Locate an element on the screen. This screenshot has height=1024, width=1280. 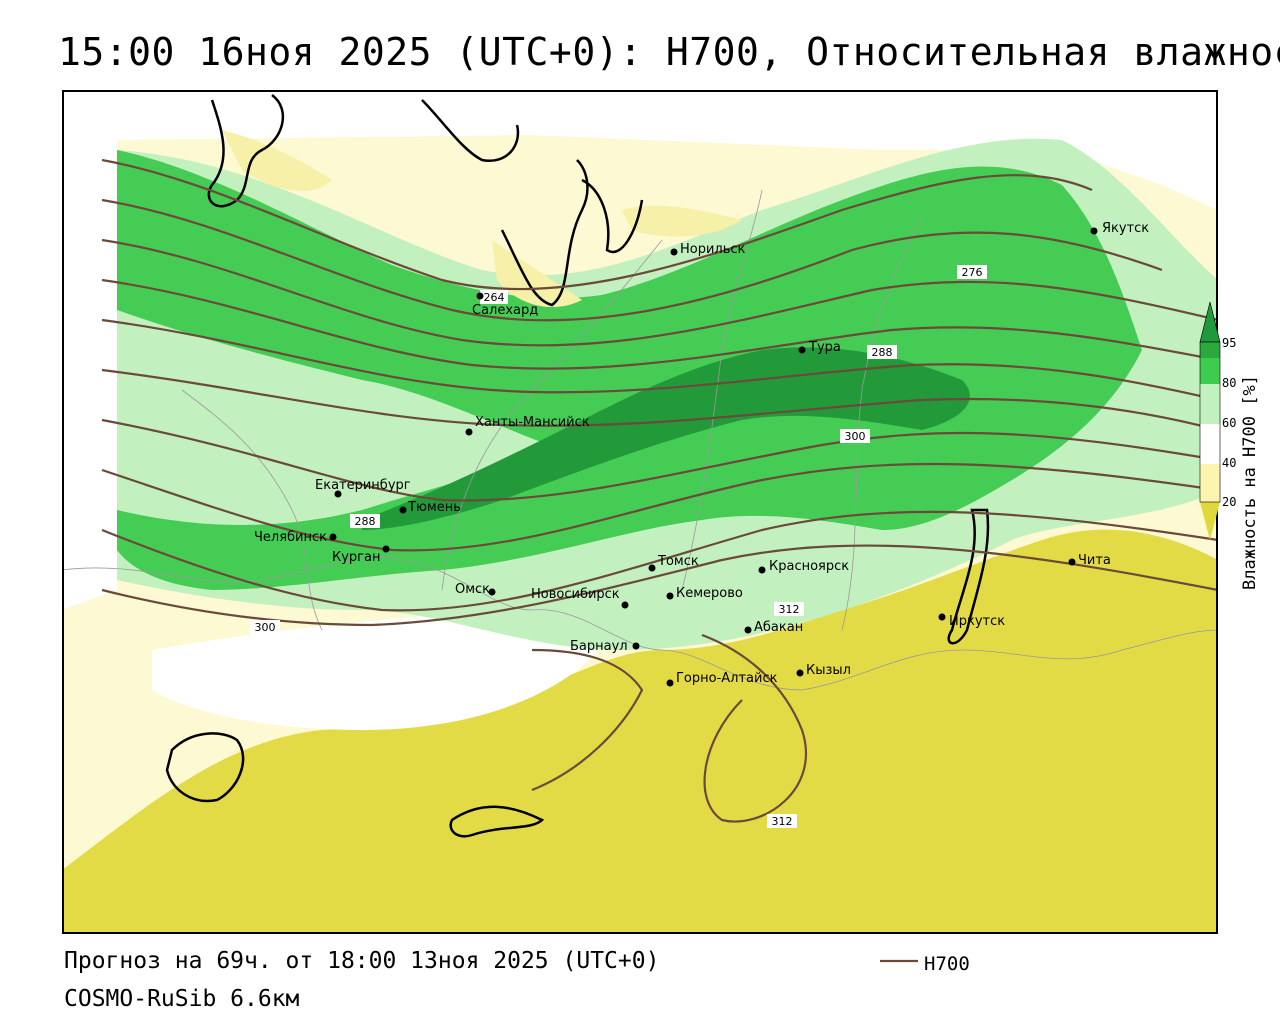
city-marker: Иркутск is located at coordinates (971, 621).